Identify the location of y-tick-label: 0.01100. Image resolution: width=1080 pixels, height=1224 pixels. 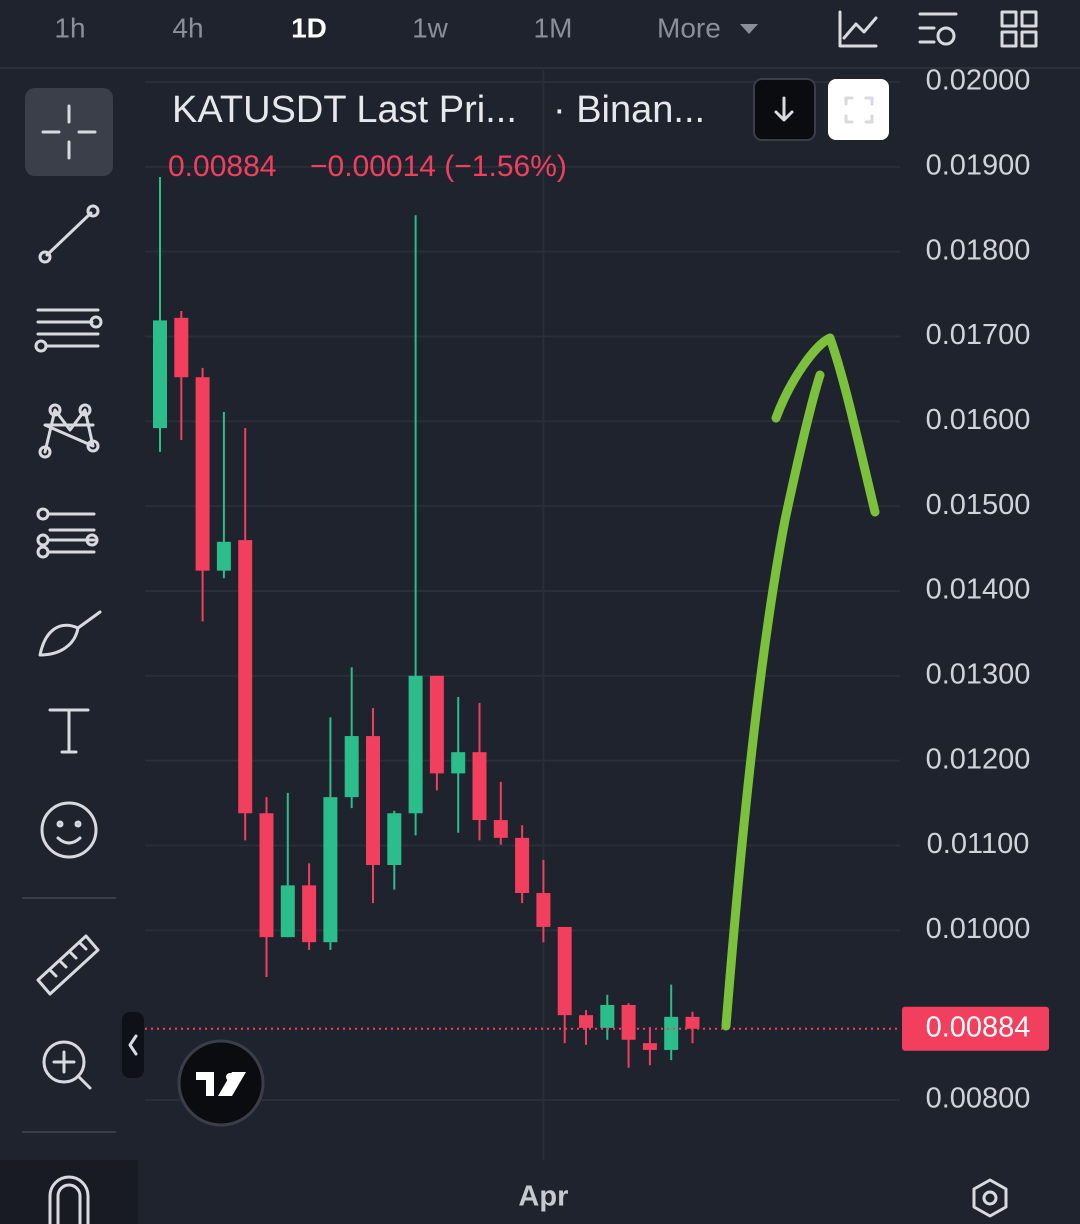
(978, 844).